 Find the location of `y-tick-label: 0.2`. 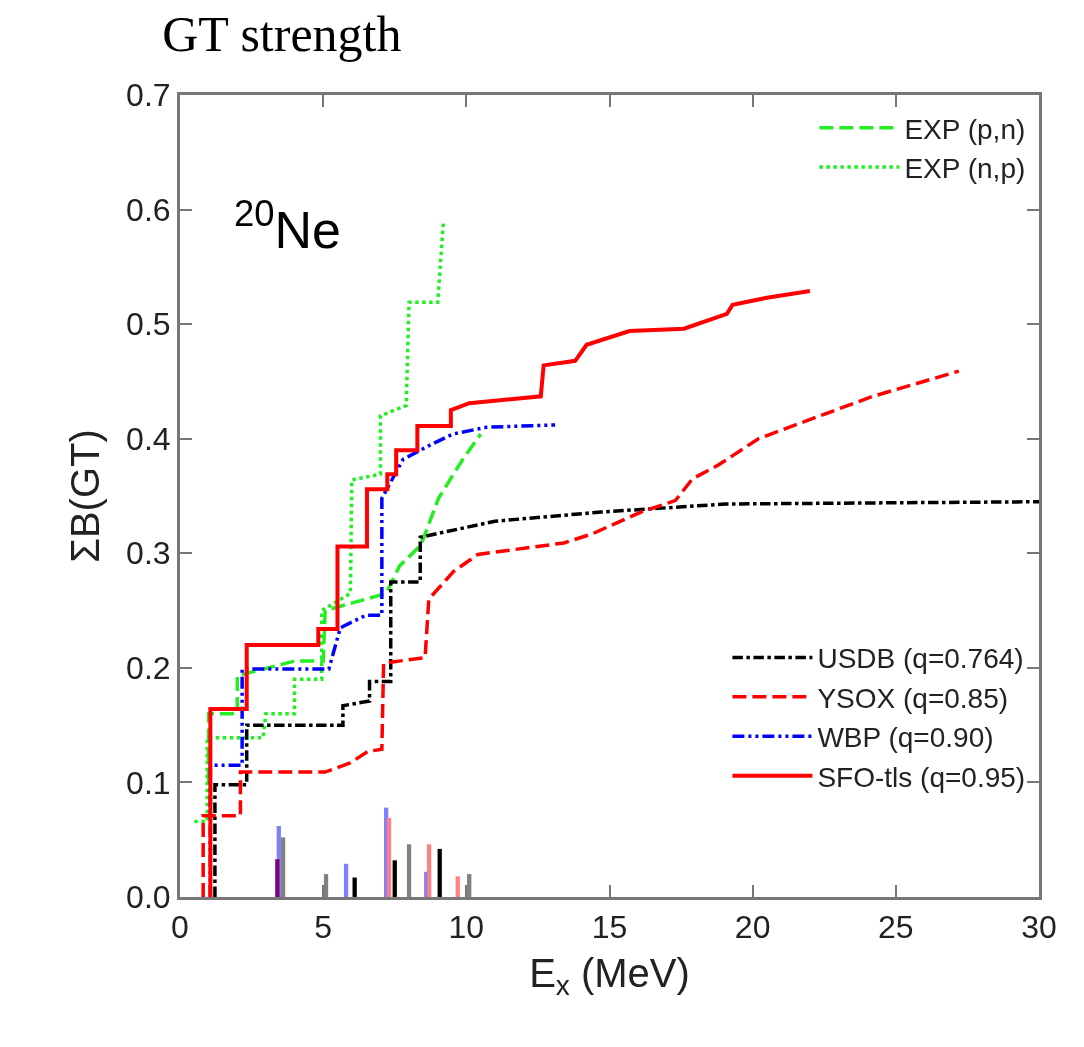

y-tick-label: 0.2 is located at coordinates (148, 668).